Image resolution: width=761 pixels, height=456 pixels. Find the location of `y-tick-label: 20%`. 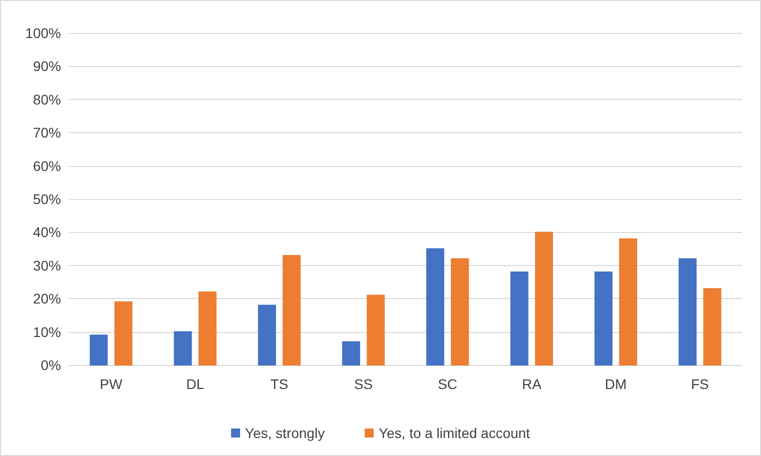

y-tick-label: 20% is located at coordinates (46, 298).